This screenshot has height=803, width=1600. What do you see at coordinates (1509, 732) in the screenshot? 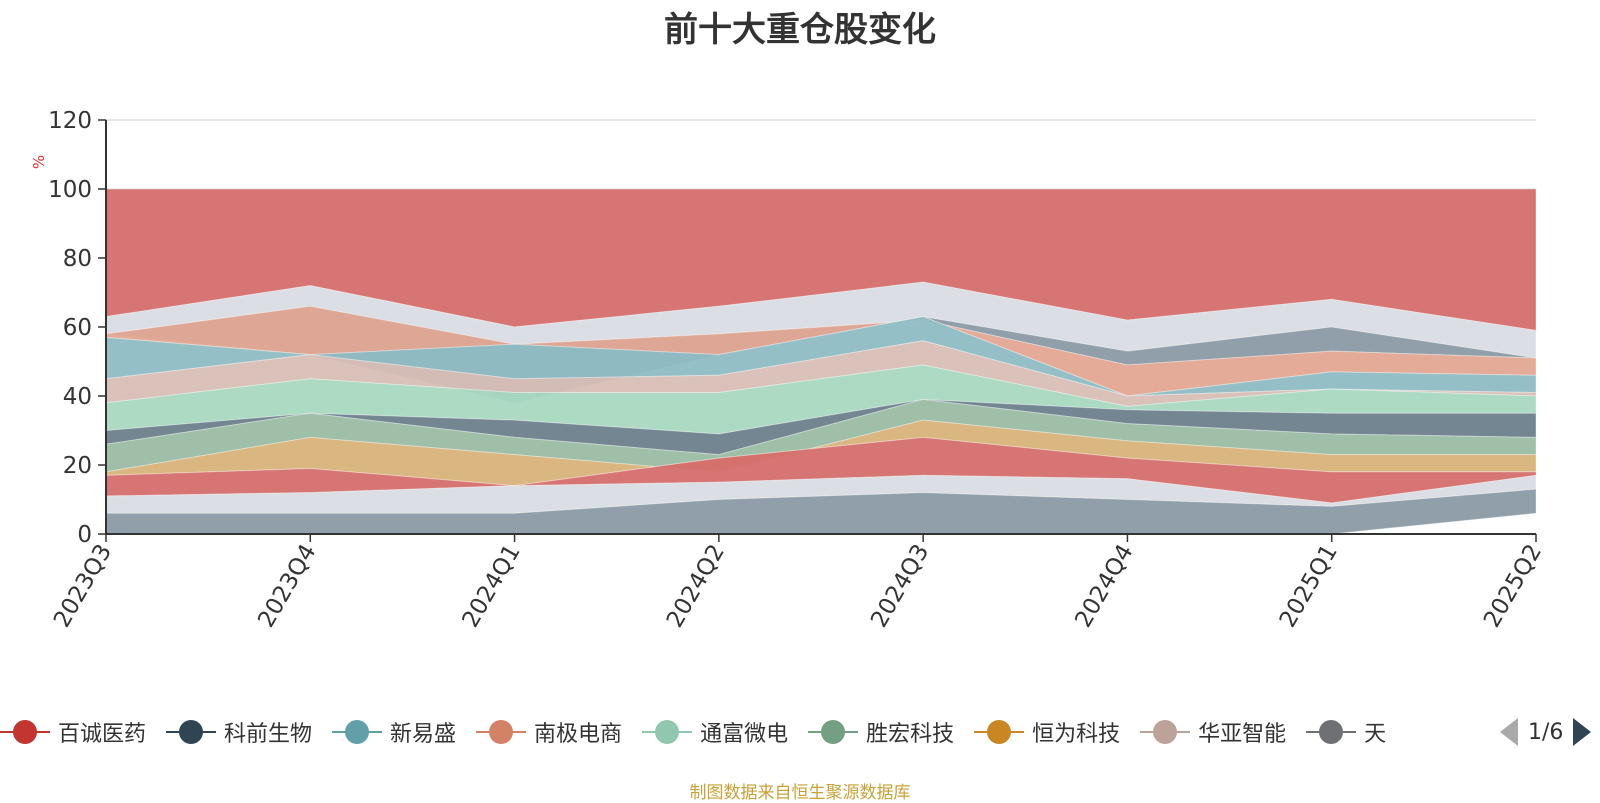
I see `legend-prev-page-icon` at bounding box center [1509, 732].